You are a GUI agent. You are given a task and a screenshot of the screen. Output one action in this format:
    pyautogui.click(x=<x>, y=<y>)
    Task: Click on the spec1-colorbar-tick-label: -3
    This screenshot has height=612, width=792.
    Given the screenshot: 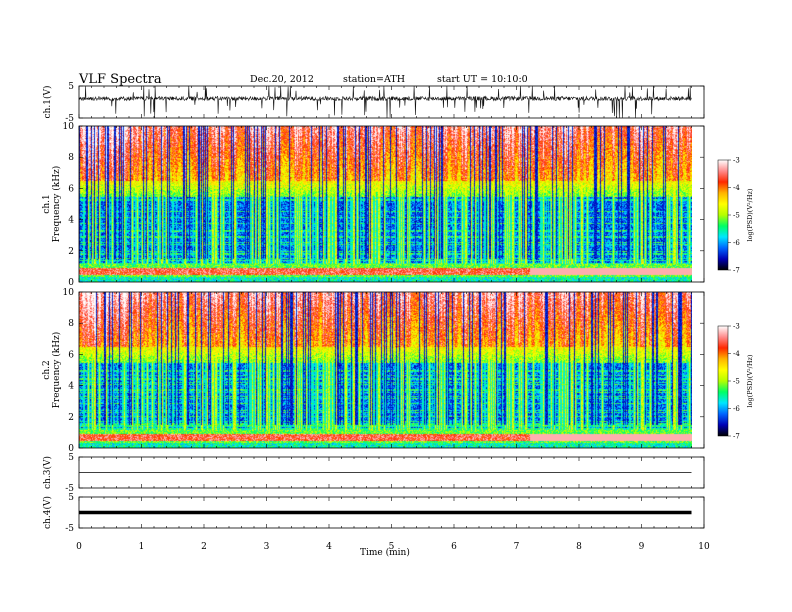 What is the action you would take?
    pyautogui.click(x=736, y=161)
    